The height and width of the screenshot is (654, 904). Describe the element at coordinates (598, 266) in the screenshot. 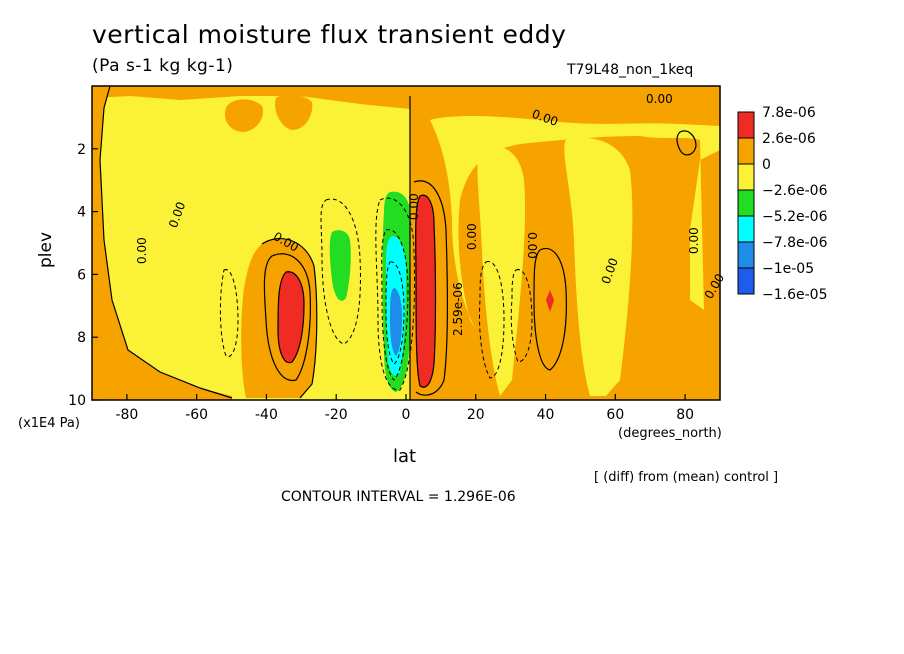

I see `fill-yellow-nh-lat50` at that location.